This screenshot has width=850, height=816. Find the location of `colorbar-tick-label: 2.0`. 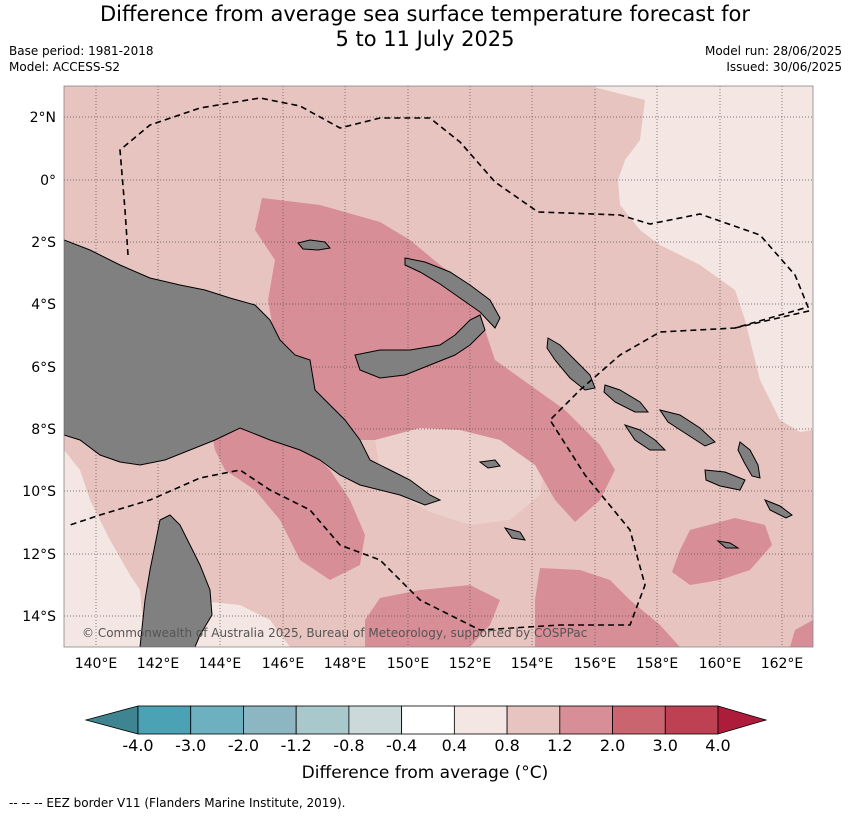

colorbar-tick-label: 2.0 is located at coordinates (612, 745).